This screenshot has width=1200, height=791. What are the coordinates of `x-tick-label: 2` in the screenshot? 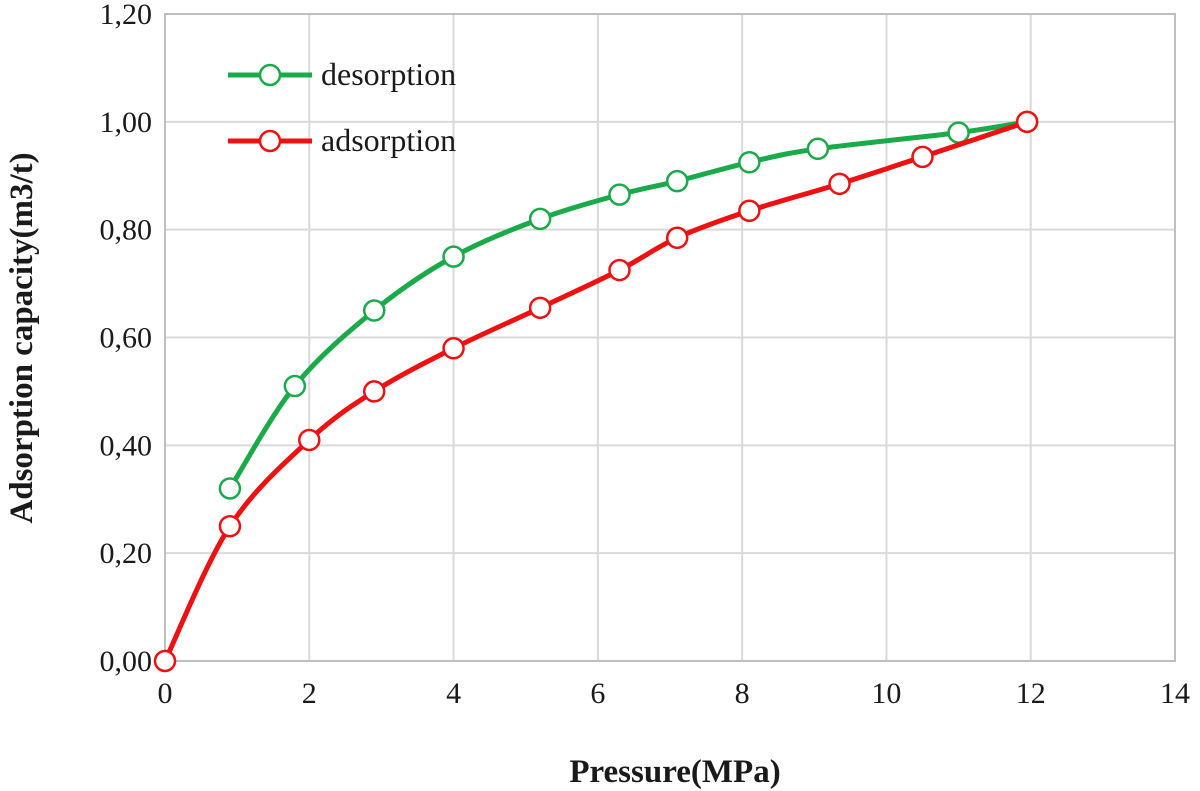 It's located at (309, 693).